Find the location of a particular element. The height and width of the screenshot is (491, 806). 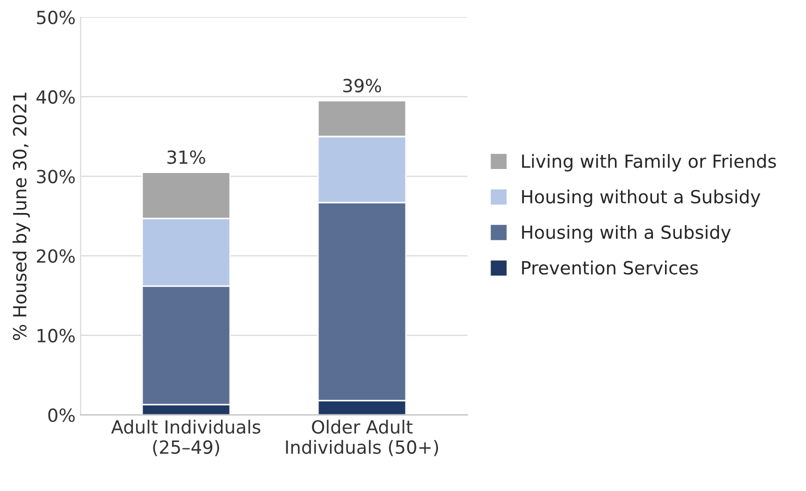

y-tick-label: 50% is located at coordinates (56, 17).